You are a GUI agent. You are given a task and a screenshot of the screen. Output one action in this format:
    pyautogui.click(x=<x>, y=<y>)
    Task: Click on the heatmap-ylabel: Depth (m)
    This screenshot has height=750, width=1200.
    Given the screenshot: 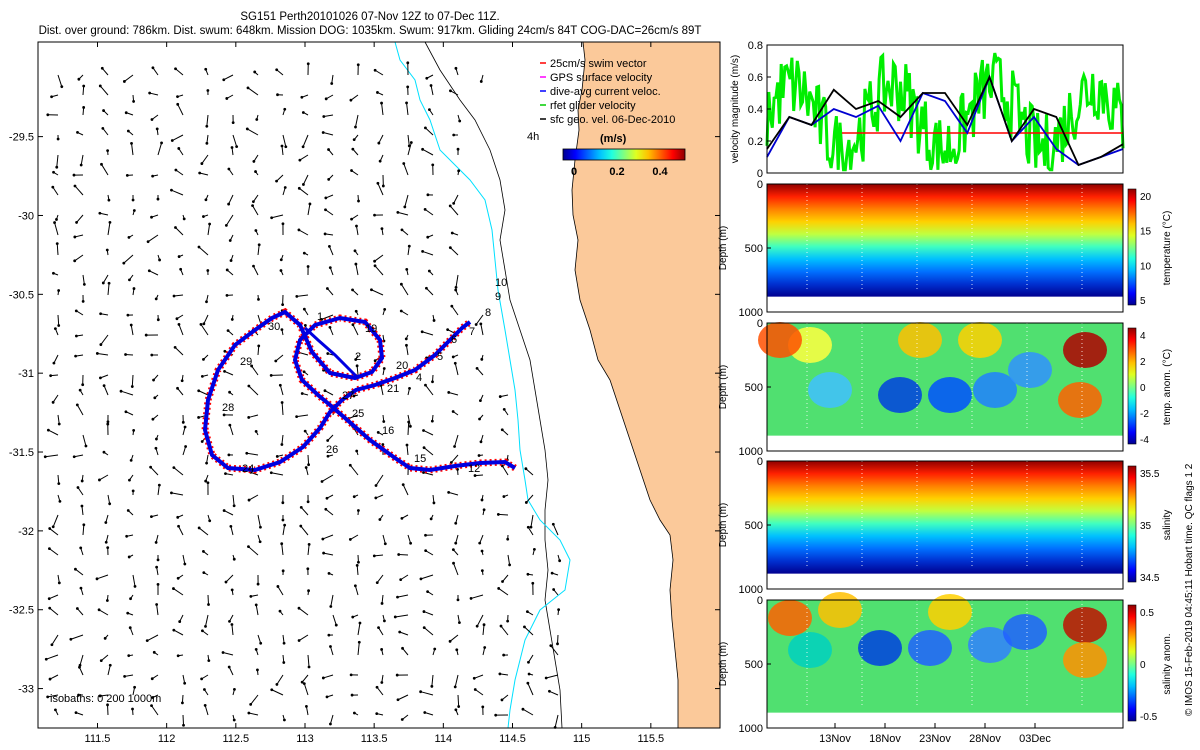 What is the action you would take?
    pyautogui.click(x=723, y=525)
    